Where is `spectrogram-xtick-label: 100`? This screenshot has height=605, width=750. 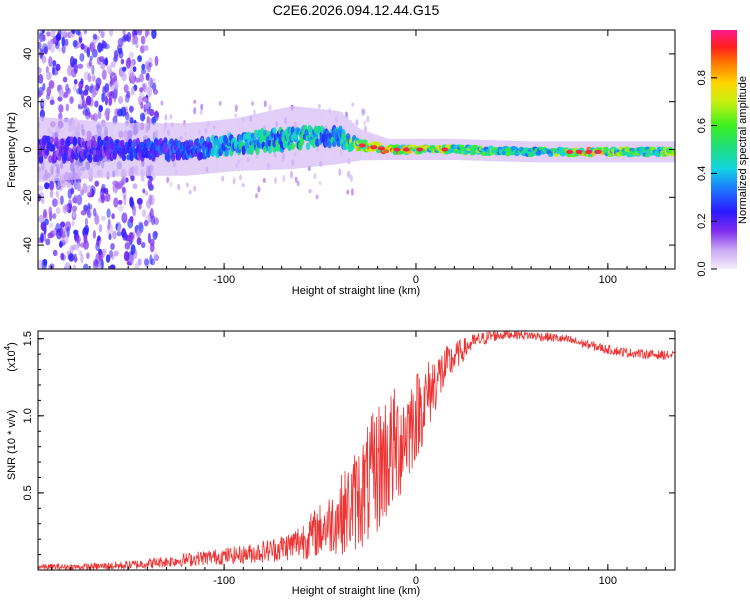 spectrogram-xtick-label: 100 is located at coordinates (608, 280).